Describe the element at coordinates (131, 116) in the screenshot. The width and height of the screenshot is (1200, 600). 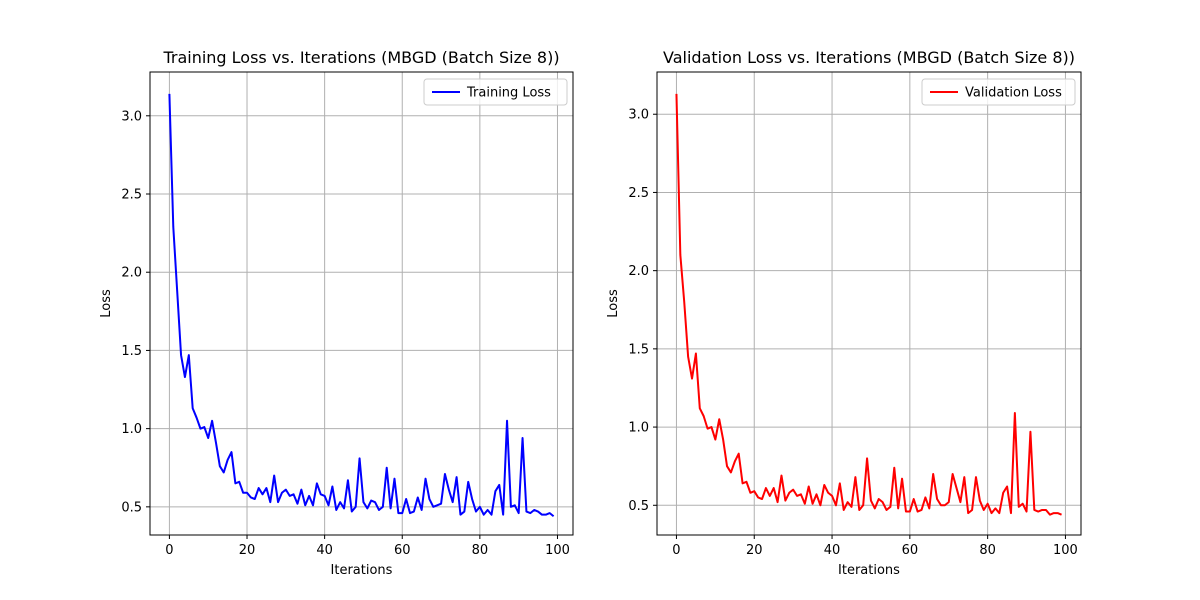
I see `training-y-tick-label: 3.0` at that location.